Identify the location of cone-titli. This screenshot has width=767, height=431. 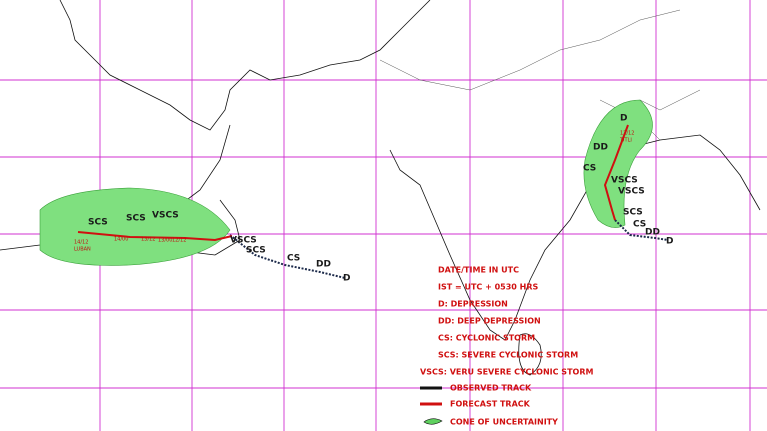
(618, 163).